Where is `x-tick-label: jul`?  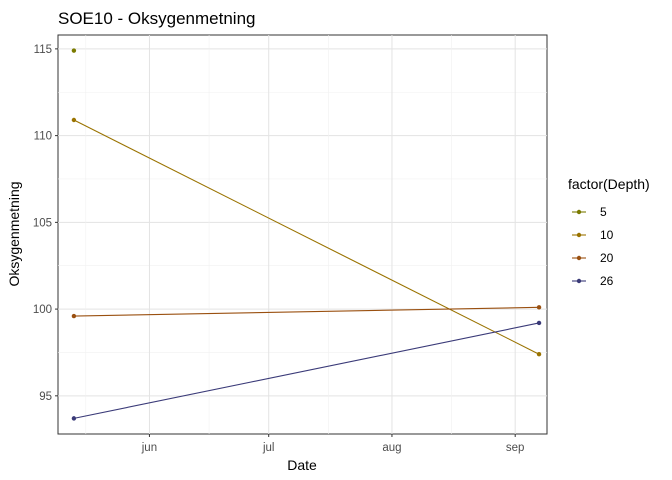 x-tick-label: jul is located at coordinates (268, 448).